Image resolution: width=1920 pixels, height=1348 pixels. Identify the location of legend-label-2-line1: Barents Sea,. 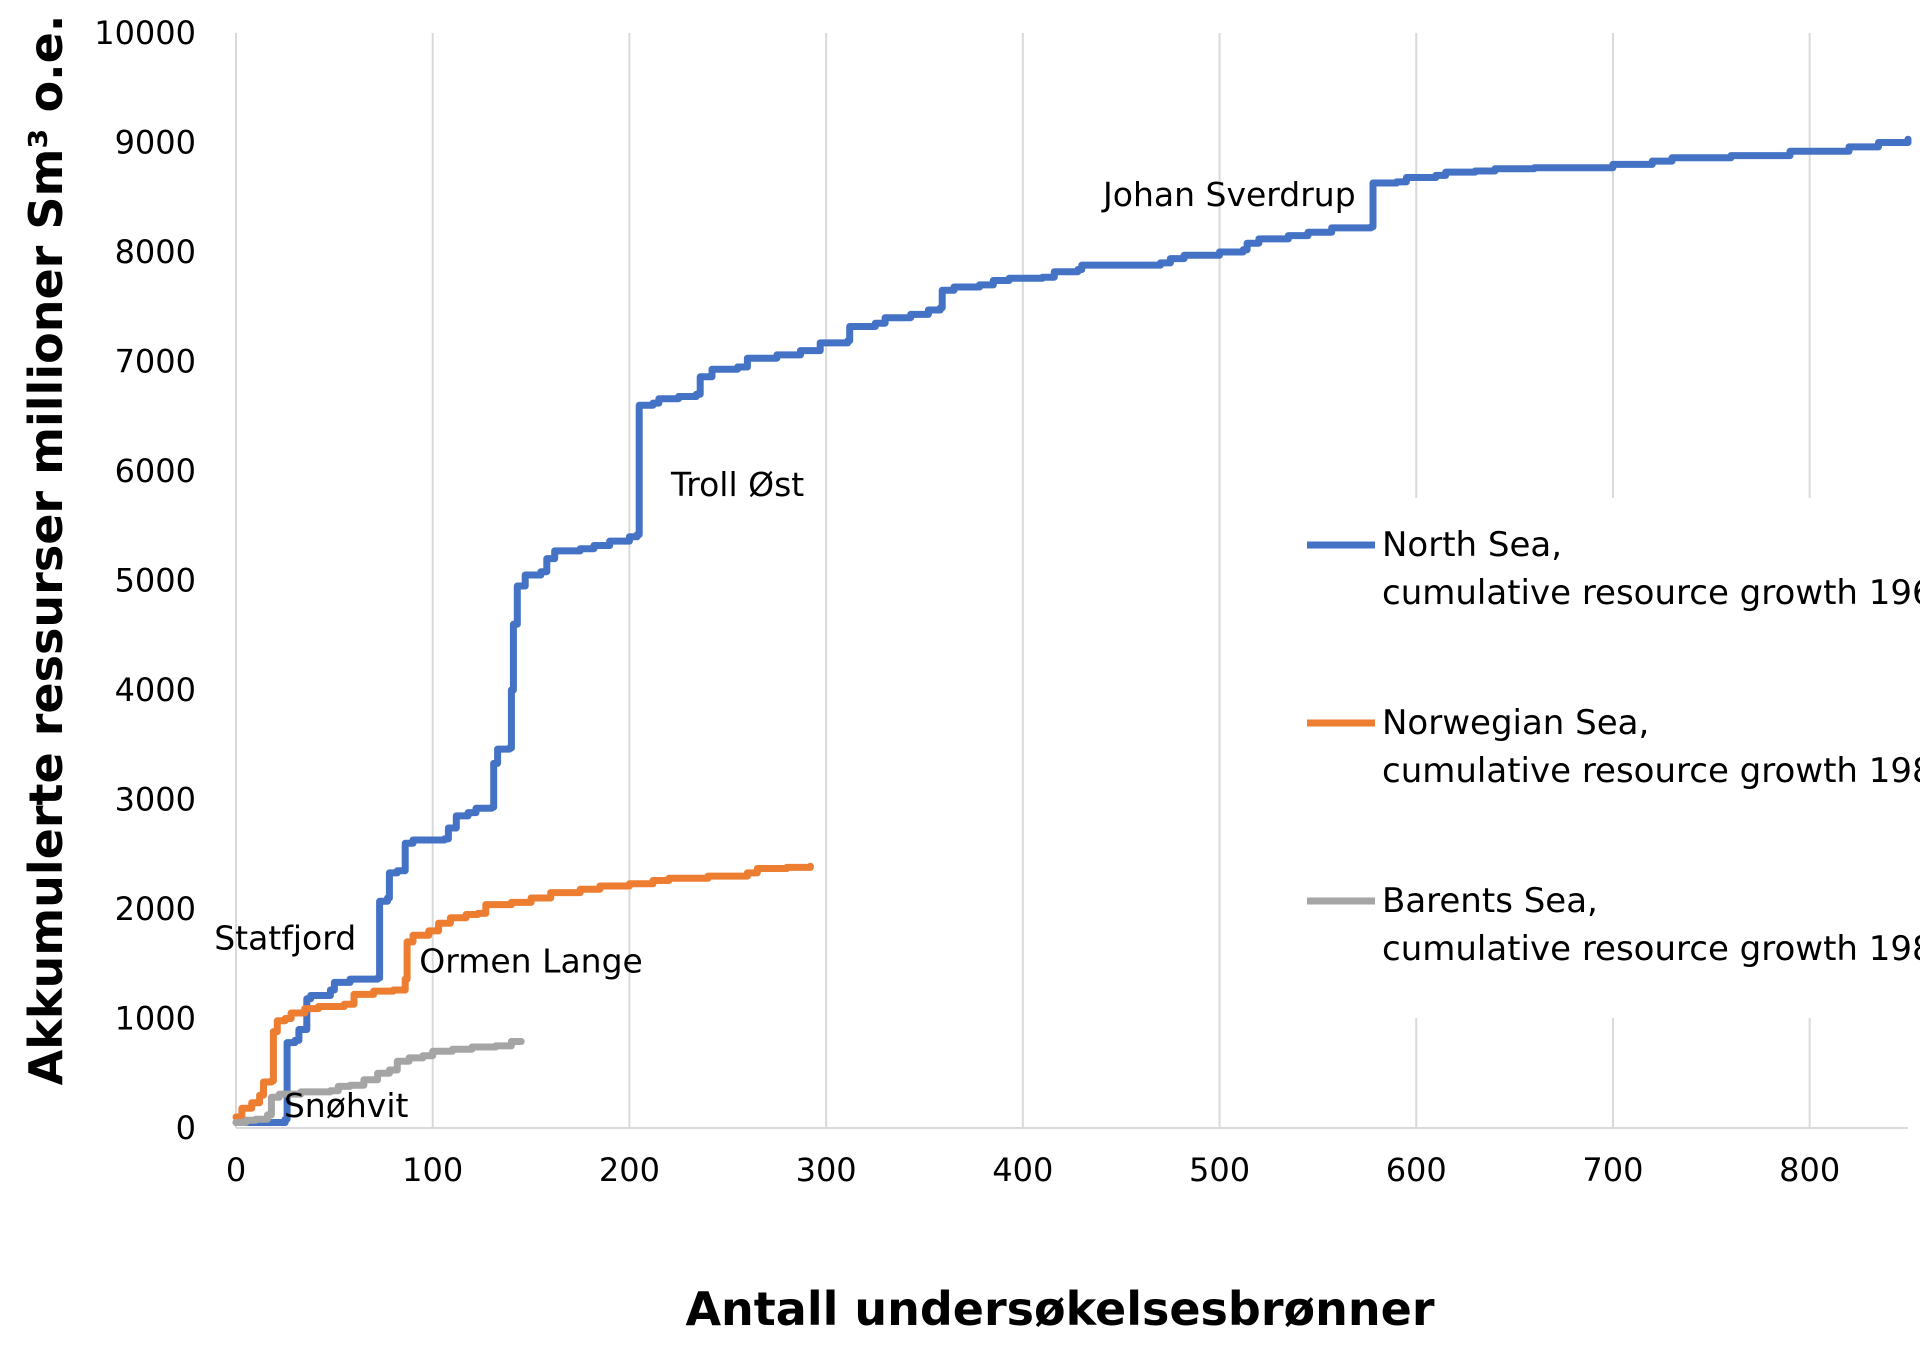
(1490, 901).